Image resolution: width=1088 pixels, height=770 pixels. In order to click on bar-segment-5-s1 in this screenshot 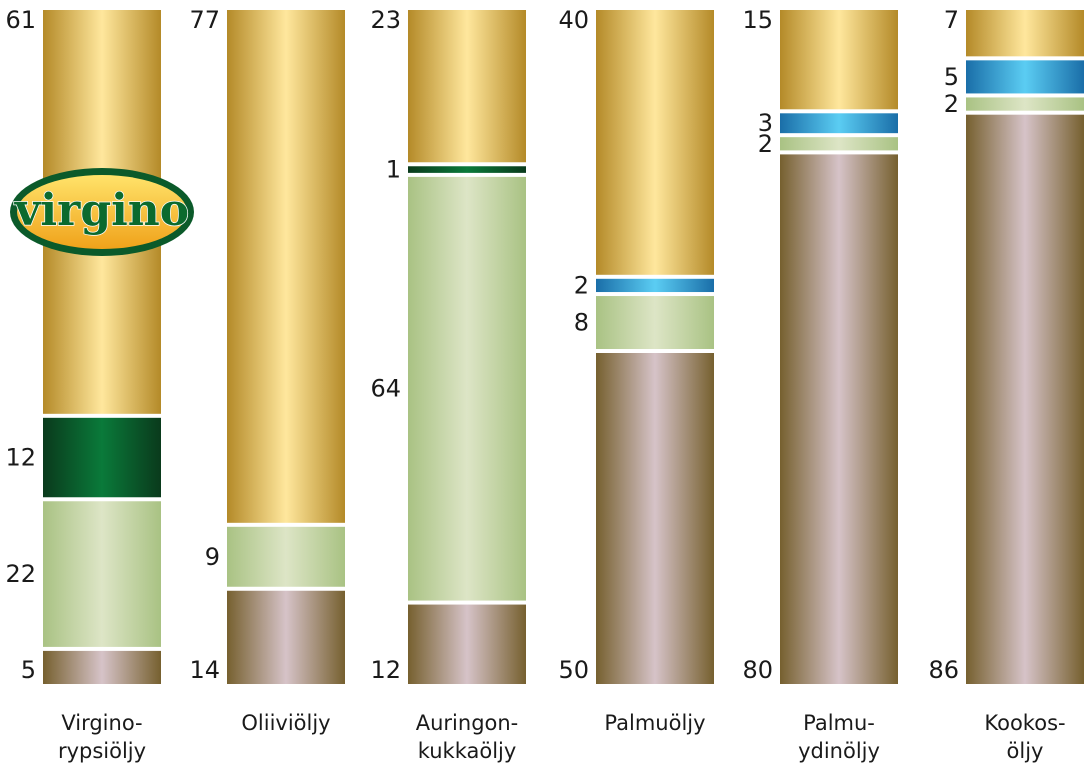, I will do `click(1025, 33)`.